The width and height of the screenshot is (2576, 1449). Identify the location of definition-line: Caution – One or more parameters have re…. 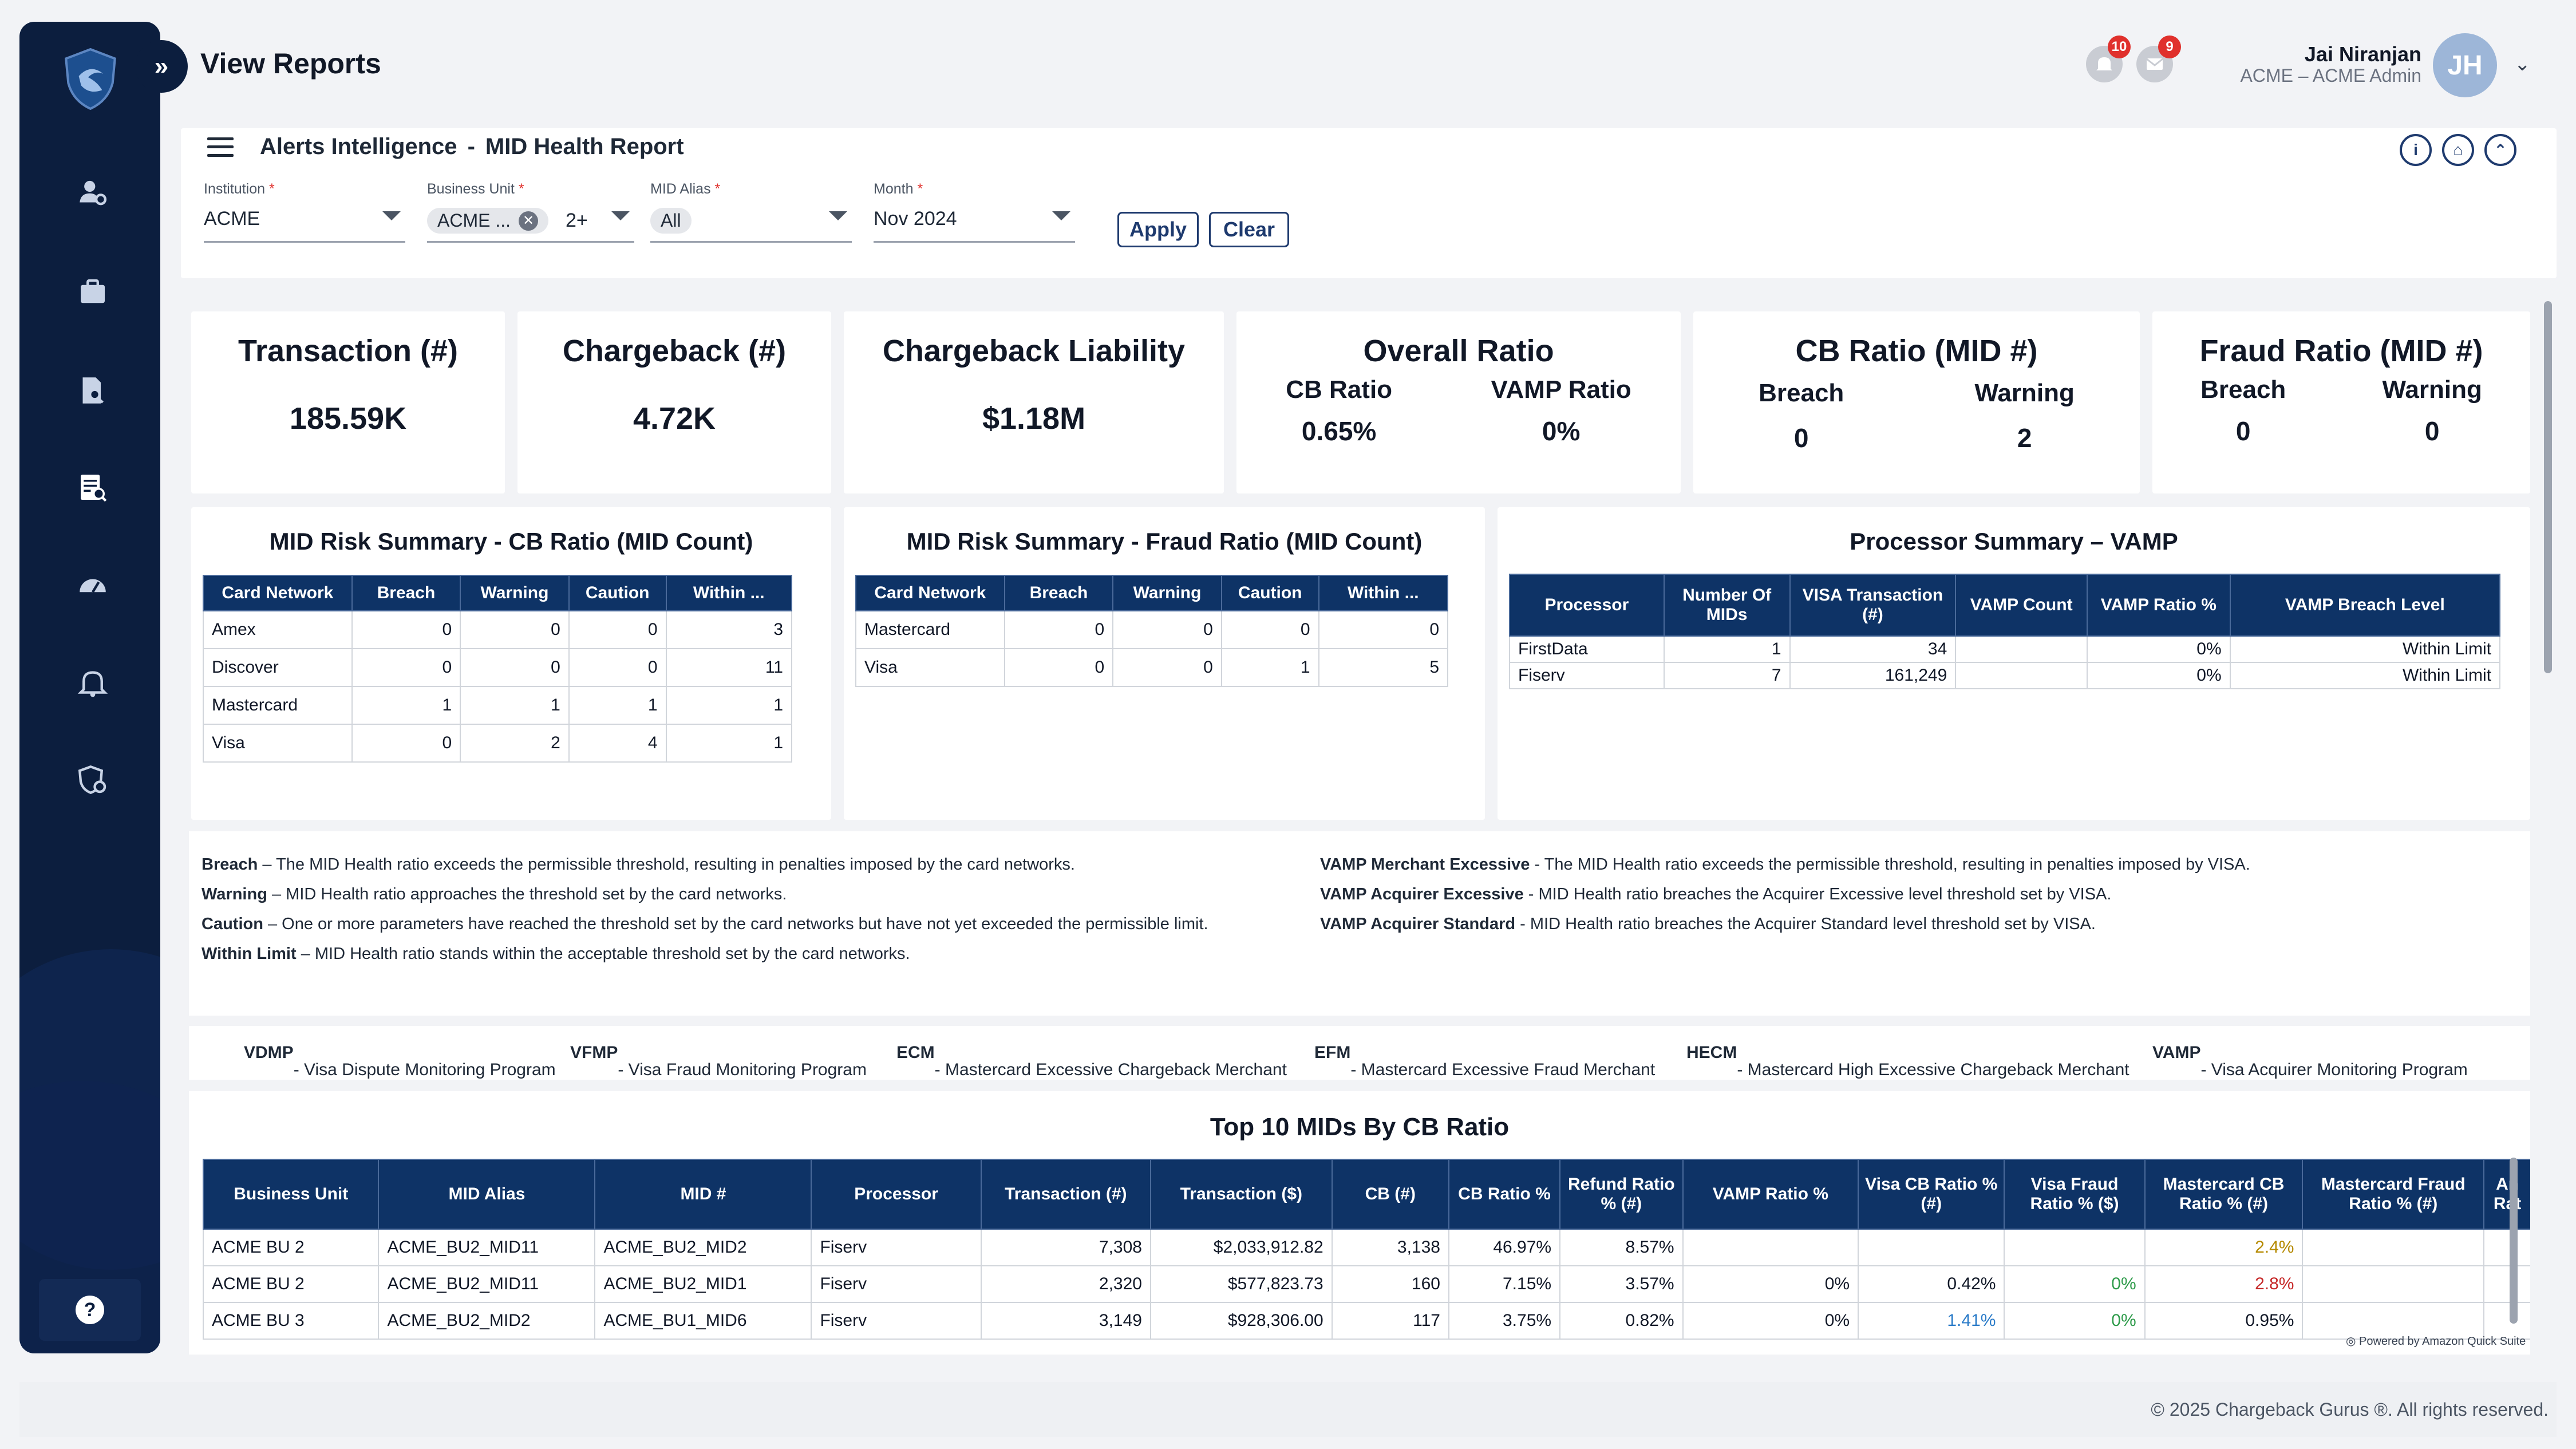
(705, 924).